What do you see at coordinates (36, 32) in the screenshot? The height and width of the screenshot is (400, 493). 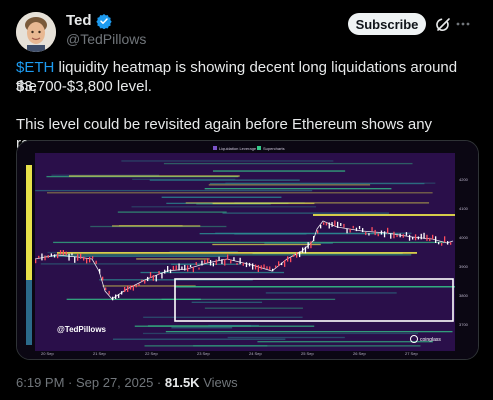 I see `avatar` at bounding box center [36, 32].